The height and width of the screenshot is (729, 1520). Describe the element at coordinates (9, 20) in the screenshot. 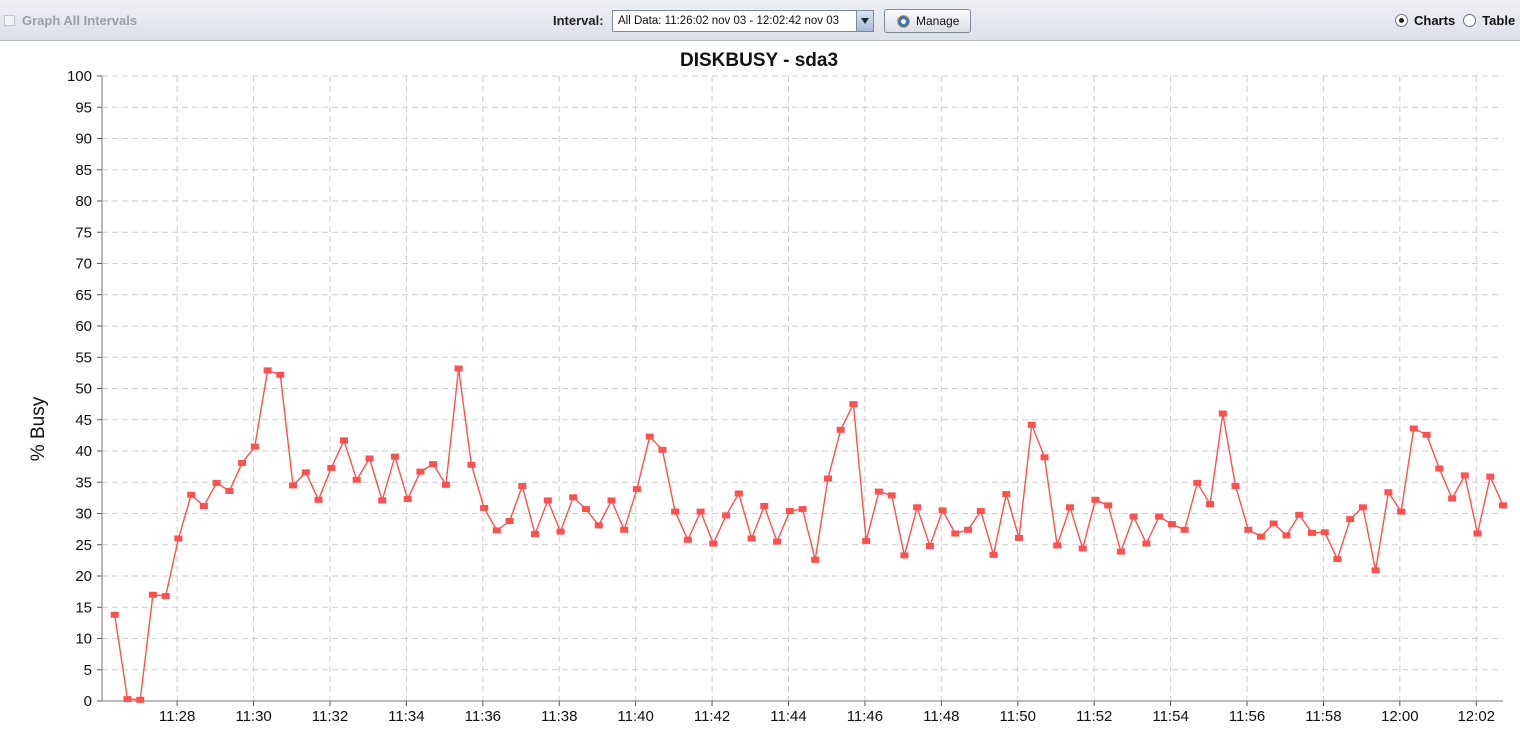

I see `graph-all-intervals-checkbox` at that location.